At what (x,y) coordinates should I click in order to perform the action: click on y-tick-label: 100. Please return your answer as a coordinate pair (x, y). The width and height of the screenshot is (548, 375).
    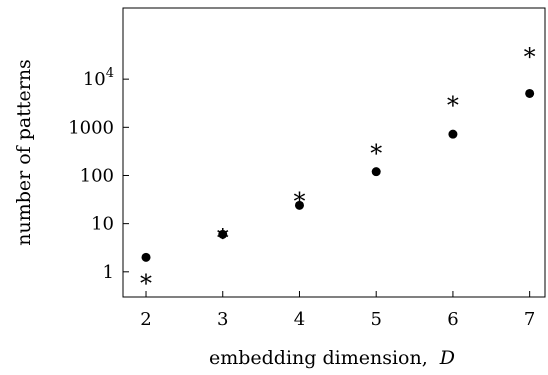
    Looking at the image, I should click on (97, 175).